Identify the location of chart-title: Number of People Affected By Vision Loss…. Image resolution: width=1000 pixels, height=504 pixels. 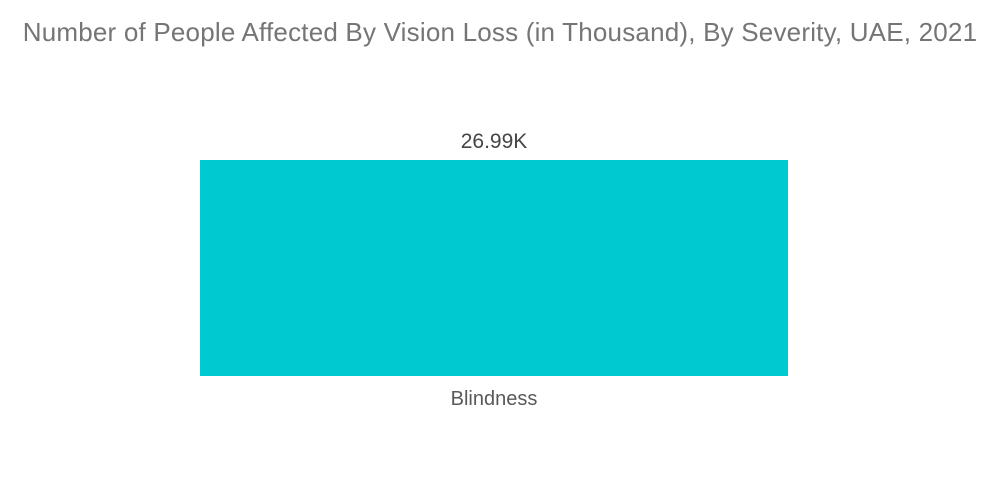
(500, 32).